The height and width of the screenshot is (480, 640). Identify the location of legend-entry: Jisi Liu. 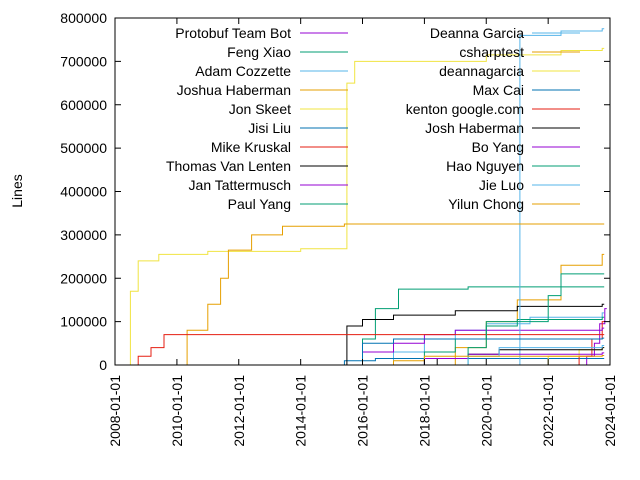
(298, 128).